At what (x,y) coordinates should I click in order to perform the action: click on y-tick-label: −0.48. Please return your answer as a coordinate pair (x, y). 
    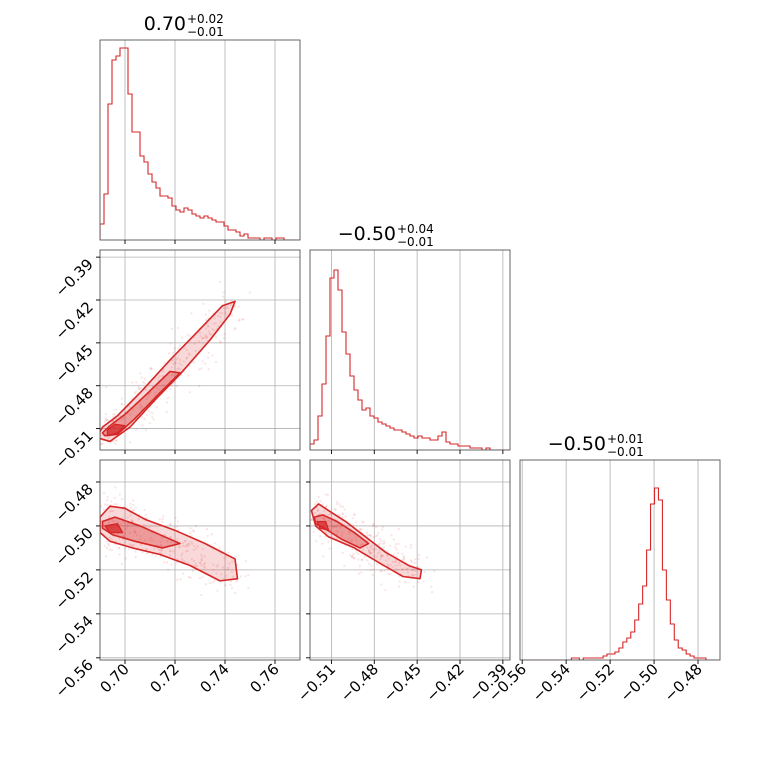
    Looking at the image, I should click on (74, 502).